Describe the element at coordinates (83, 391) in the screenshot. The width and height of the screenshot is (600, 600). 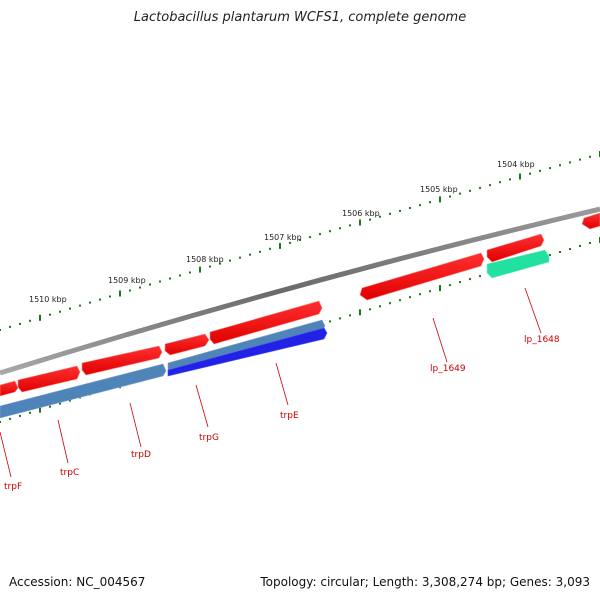
I see `reverse-gene-steel` at that location.